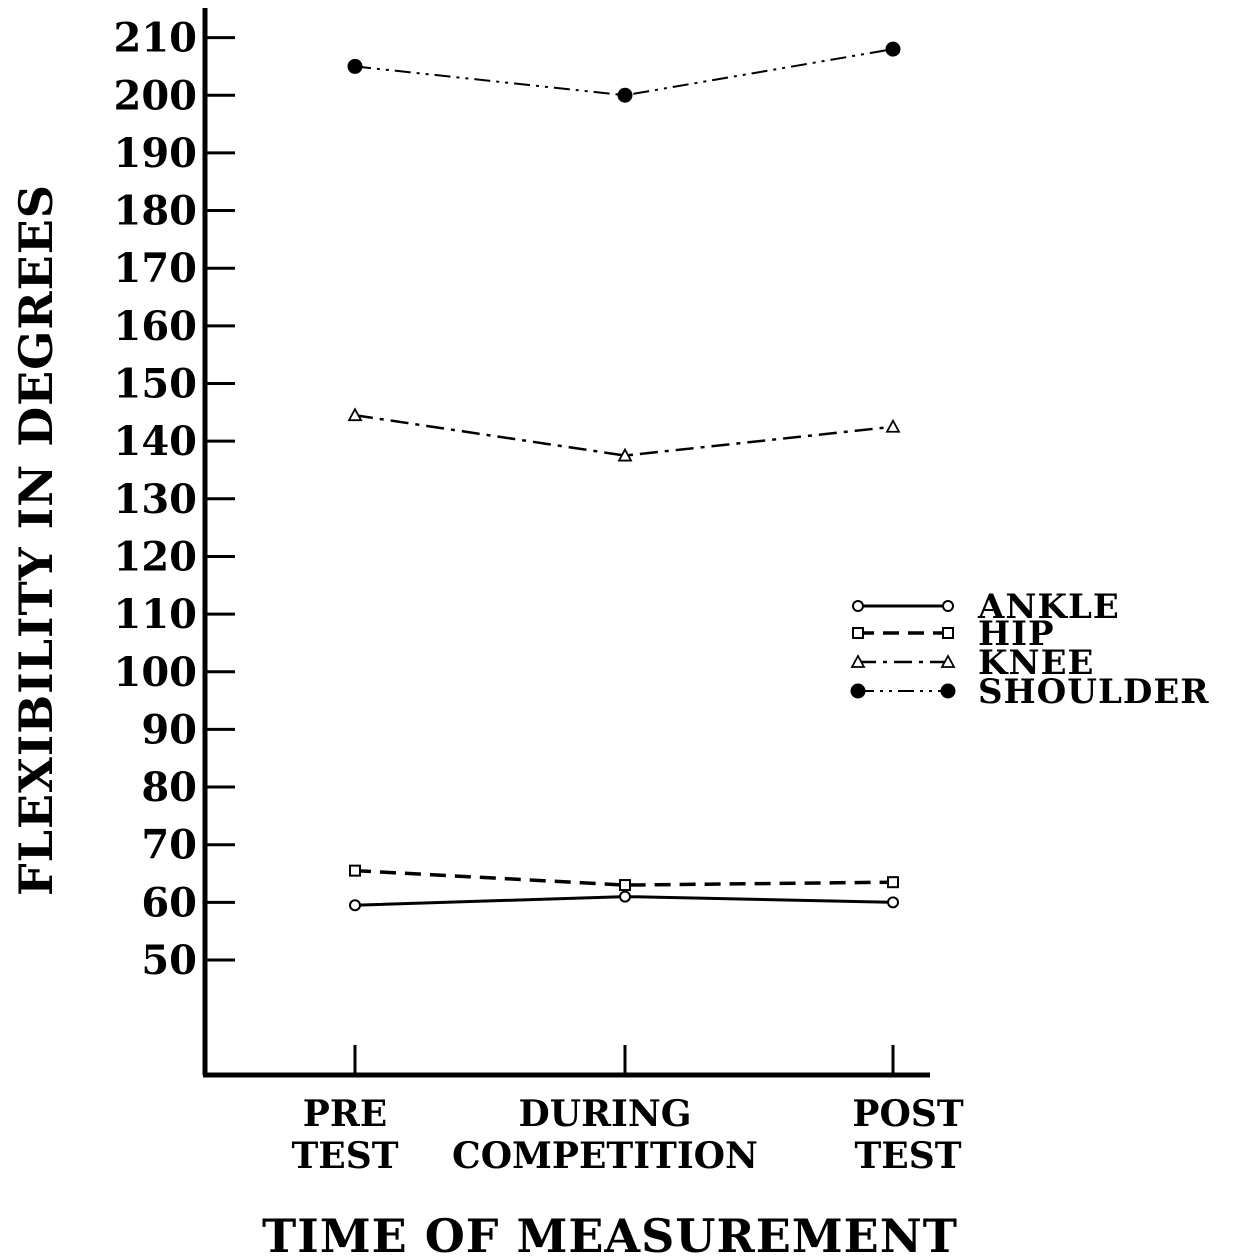 The width and height of the screenshot is (1249, 1260). What do you see at coordinates (345, 1114) in the screenshot?
I see `x-tick-label: PRE` at bounding box center [345, 1114].